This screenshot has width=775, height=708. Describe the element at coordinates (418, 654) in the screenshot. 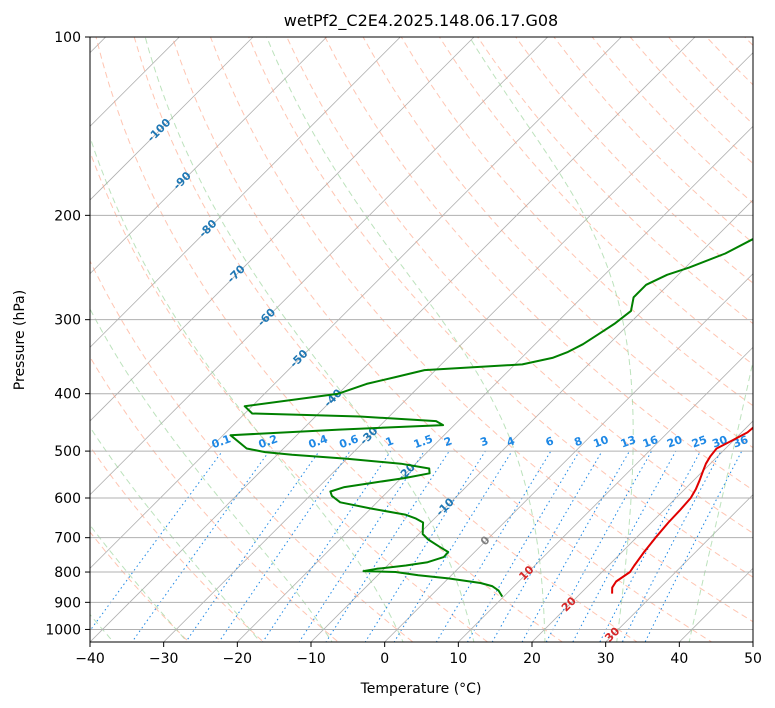

I see `x-axis: −40 −30 −20 −10 0 10 20 30 40 50` at that location.